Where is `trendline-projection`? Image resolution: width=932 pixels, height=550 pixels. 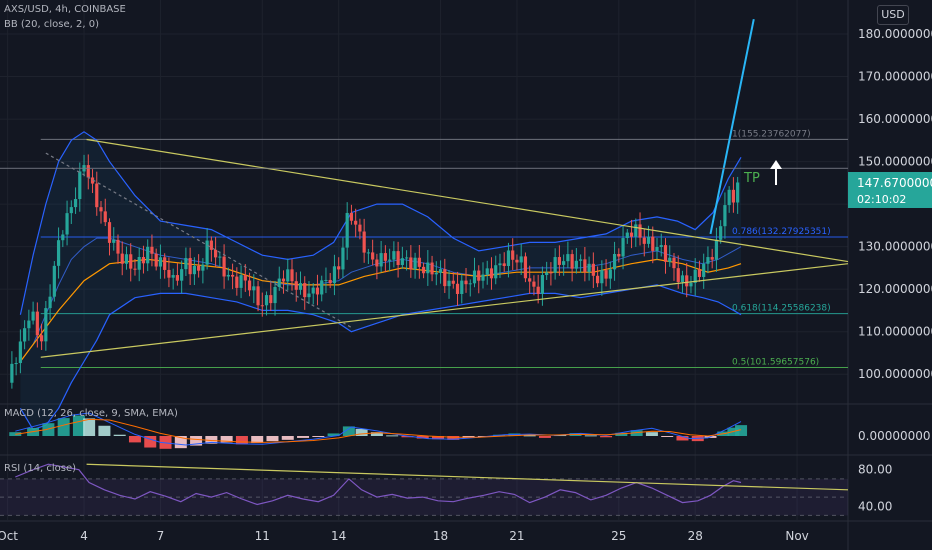
trendline-projection is located at coordinates (732, 126).